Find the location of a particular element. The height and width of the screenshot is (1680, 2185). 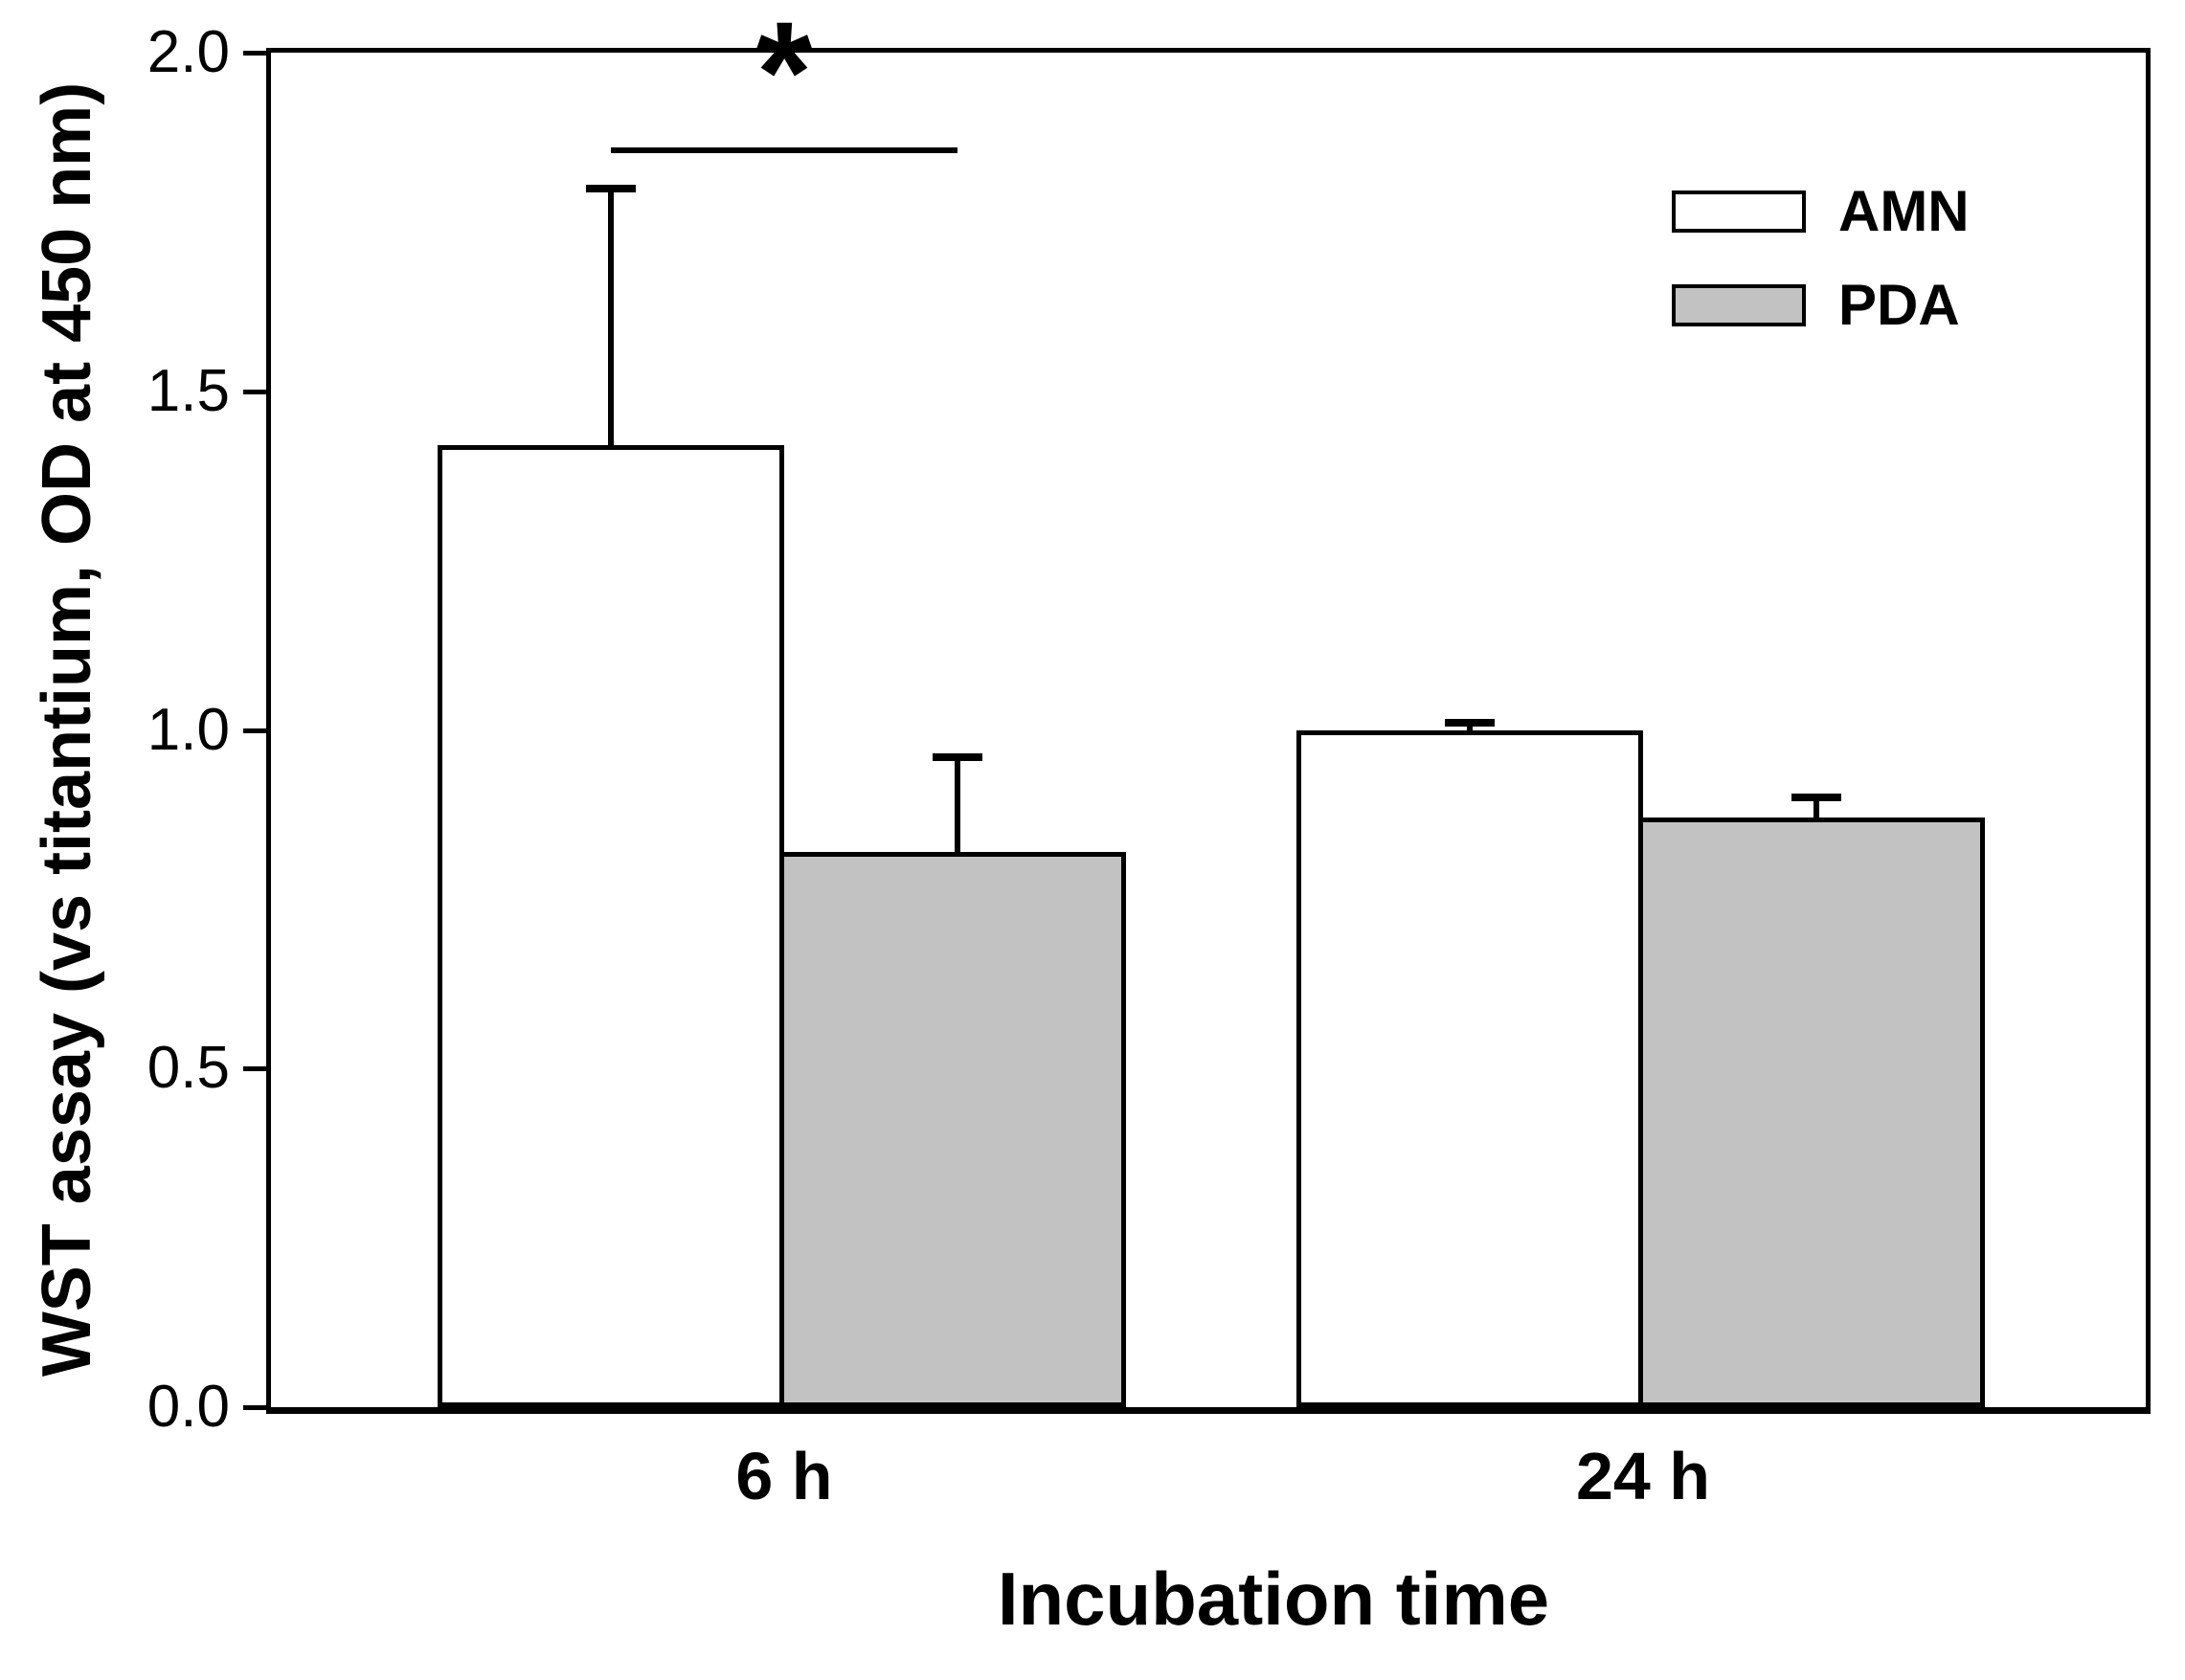

y-tick-label-2-0: 2.0 is located at coordinates (188, 52).